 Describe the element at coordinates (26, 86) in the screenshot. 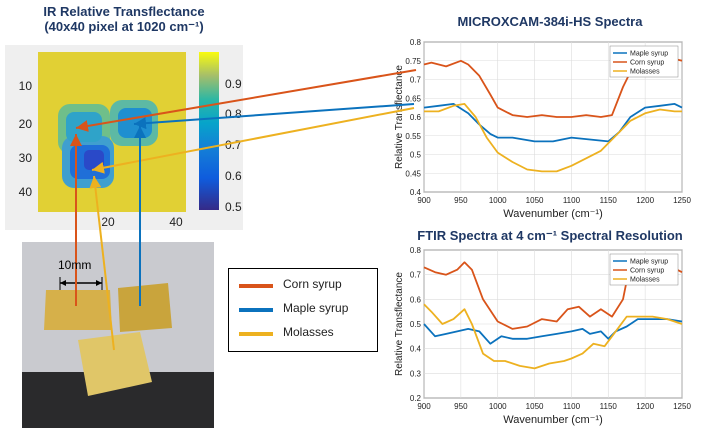

I see `heatmap-y-tick-label: 10` at that location.